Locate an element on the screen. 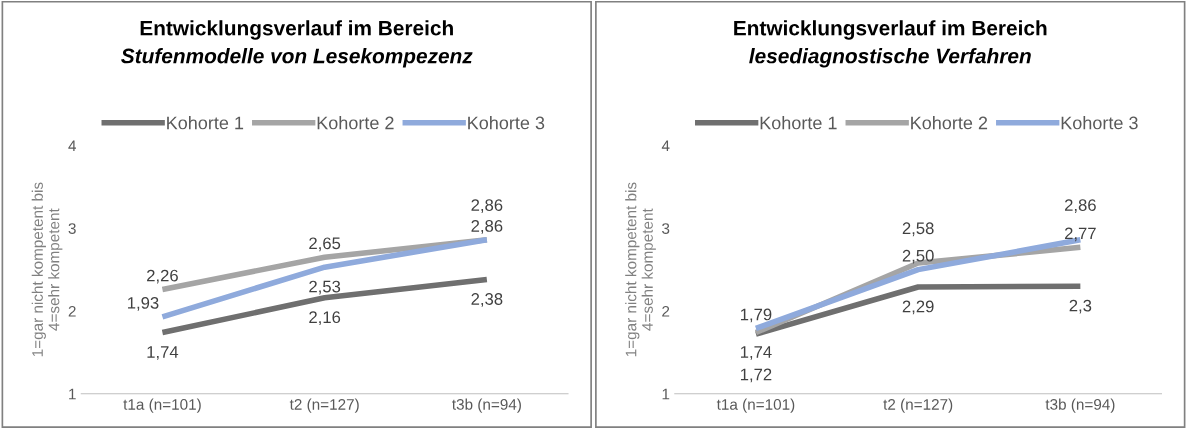 This screenshot has height=428, width=1187. data-label: 2,53 is located at coordinates (325, 287).